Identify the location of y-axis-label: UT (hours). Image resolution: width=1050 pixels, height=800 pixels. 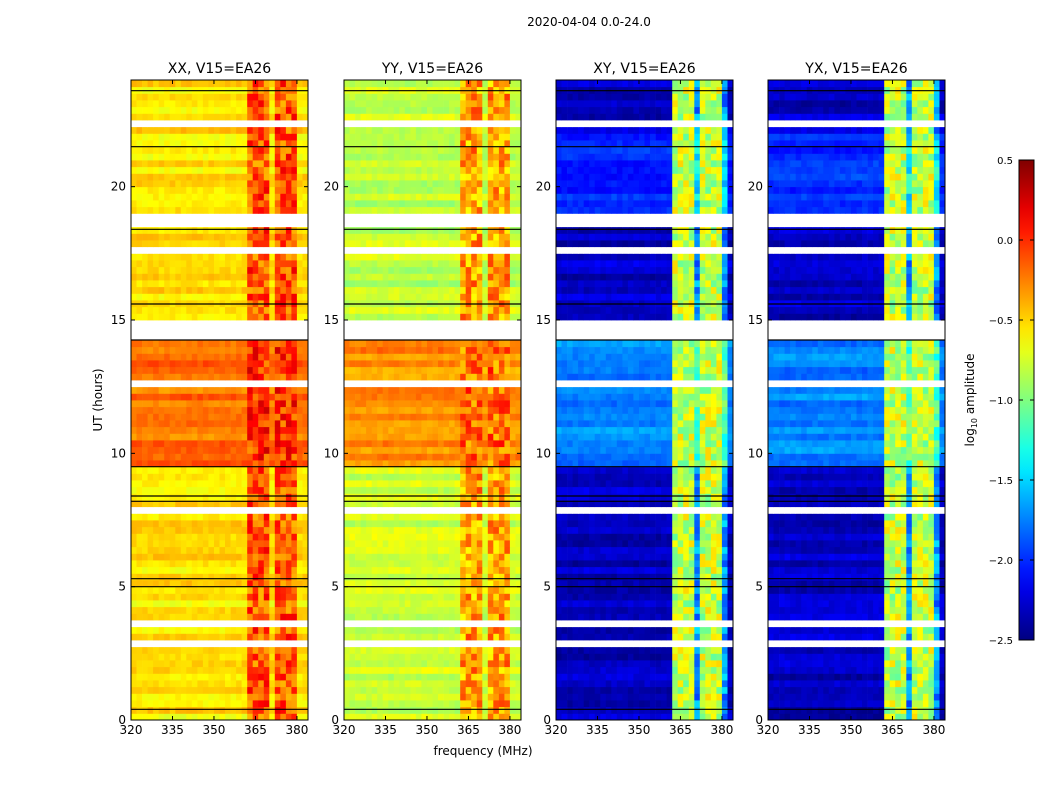
(98, 399).